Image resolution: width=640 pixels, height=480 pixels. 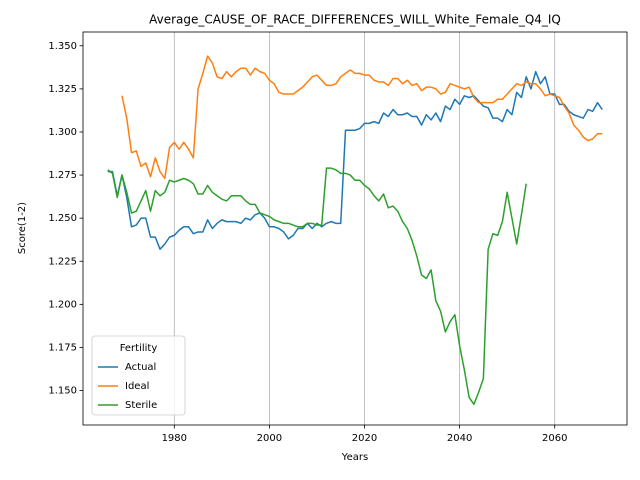 What do you see at coordinates (139, 348) in the screenshot?
I see `legend-title: Fertility` at bounding box center [139, 348].